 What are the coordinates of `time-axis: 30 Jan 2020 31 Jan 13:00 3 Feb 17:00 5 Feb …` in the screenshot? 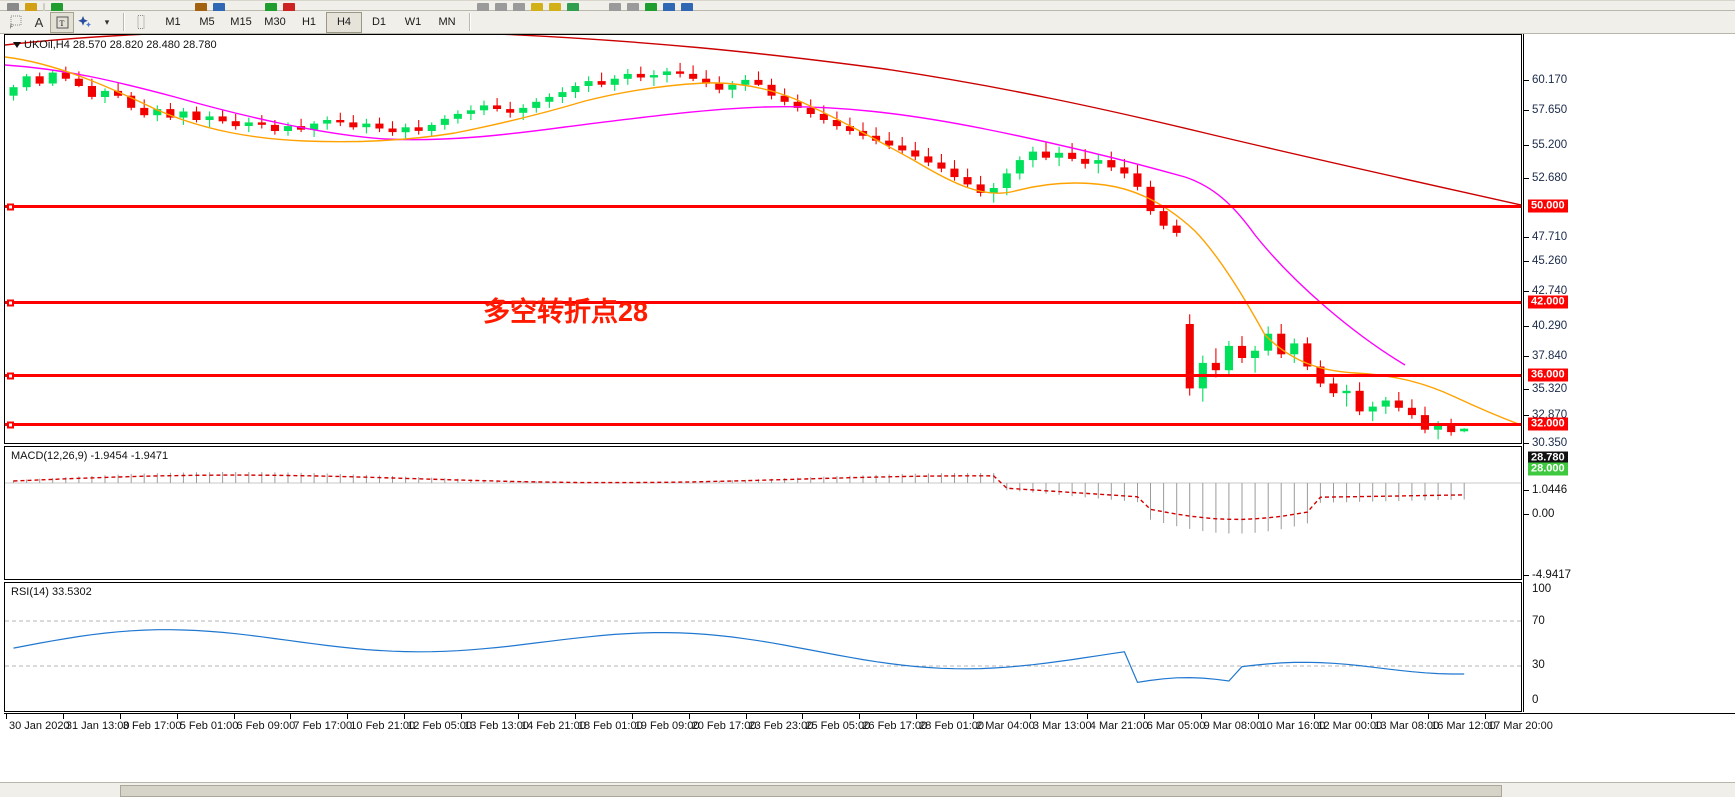 It's located at (869, 725).